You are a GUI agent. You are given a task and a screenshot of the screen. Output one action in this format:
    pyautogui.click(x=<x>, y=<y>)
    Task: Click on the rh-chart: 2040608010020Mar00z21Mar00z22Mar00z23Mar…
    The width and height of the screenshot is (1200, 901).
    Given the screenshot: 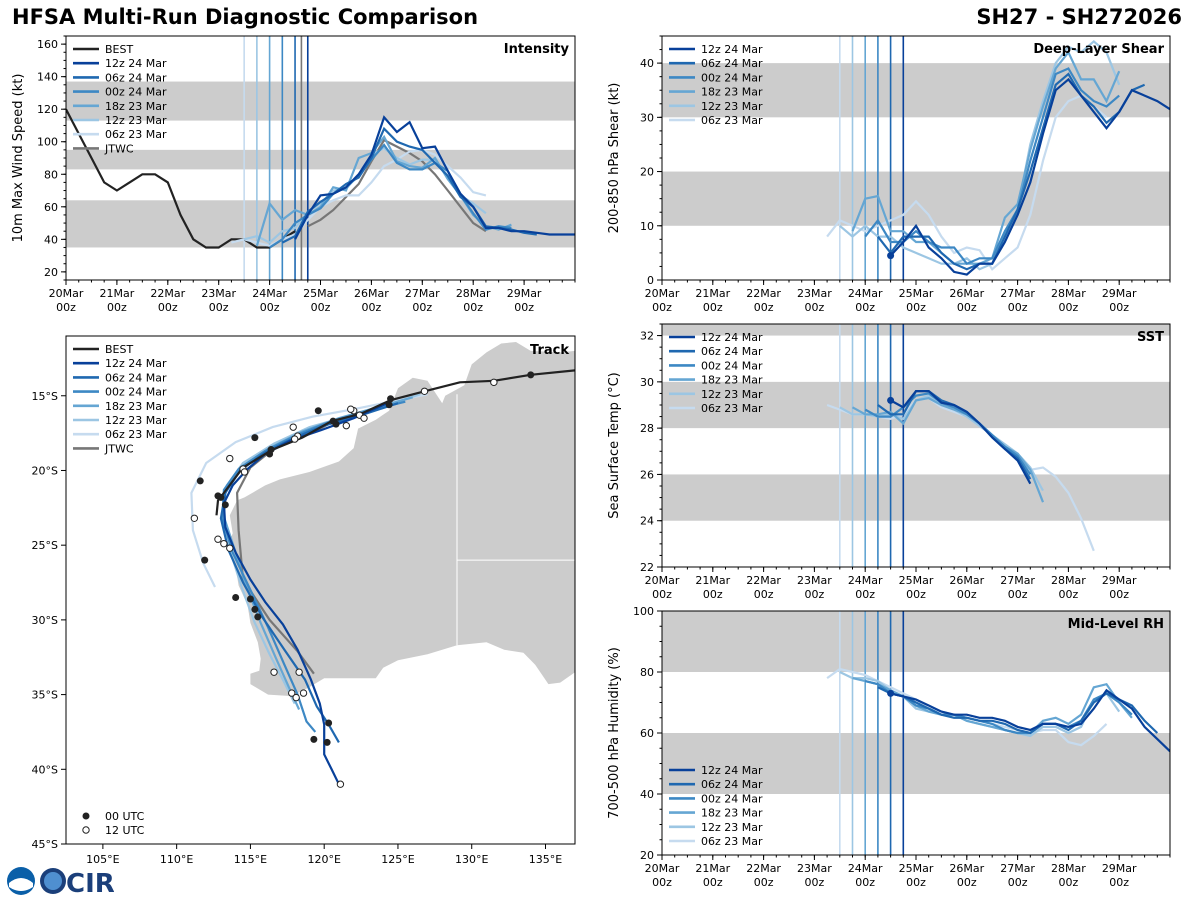 What is the action you would take?
    pyautogui.click(x=889, y=747)
    